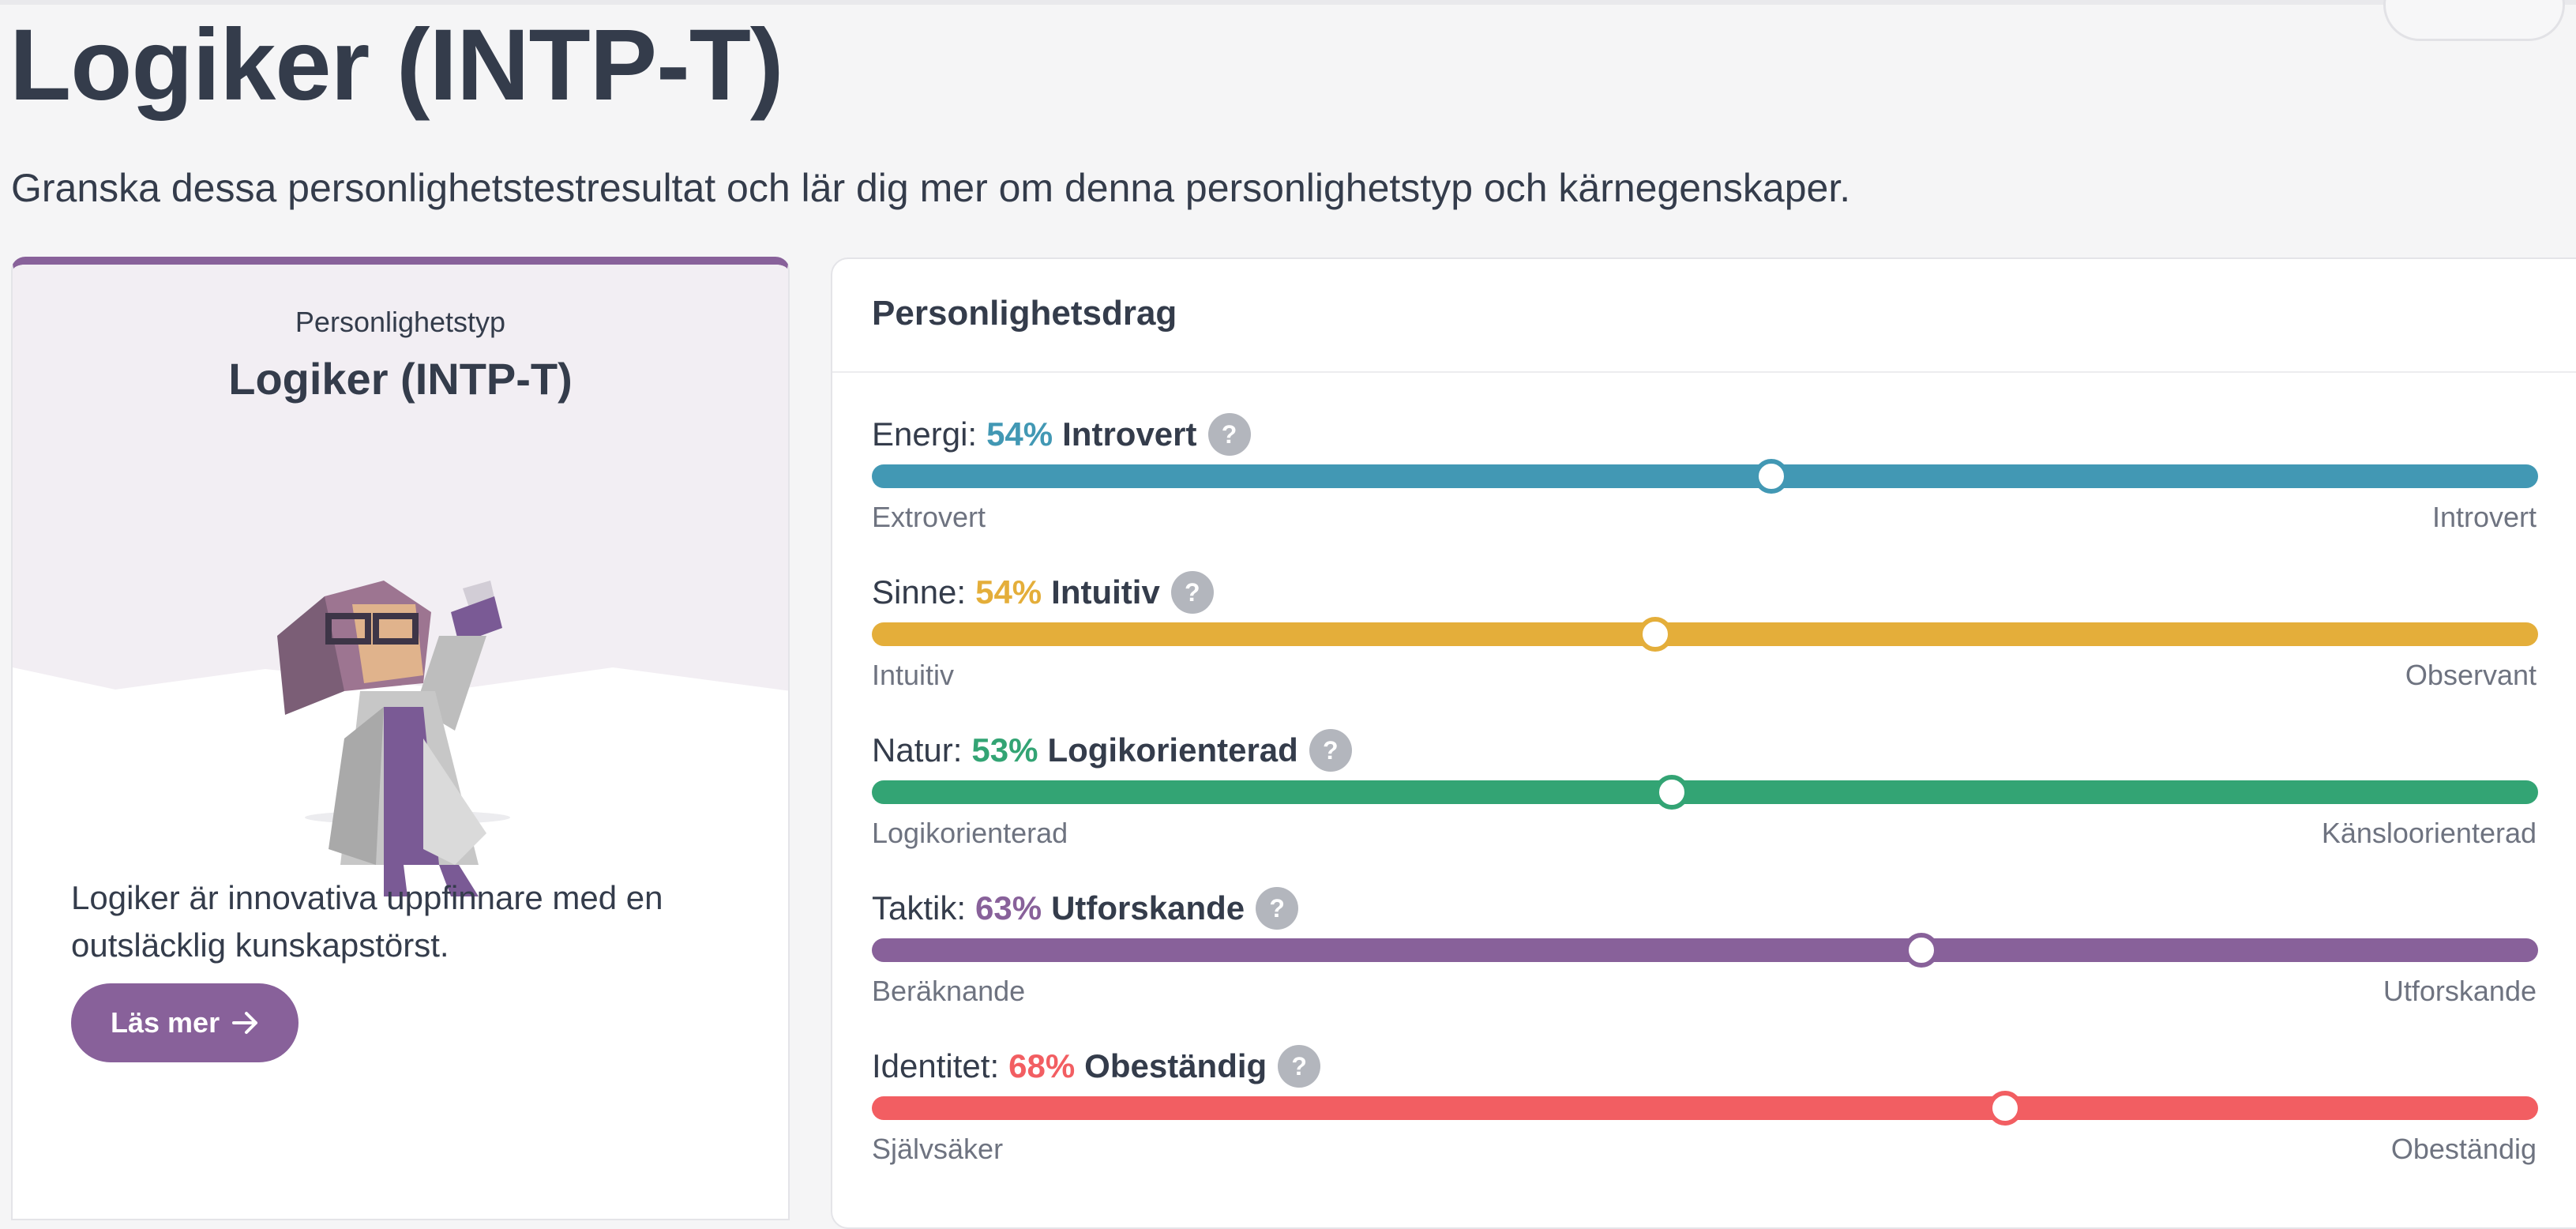 Image resolution: width=2576 pixels, height=1229 pixels. Describe the element at coordinates (970, 833) in the screenshot. I see `trait-left-label: Logikorienterad` at that location.